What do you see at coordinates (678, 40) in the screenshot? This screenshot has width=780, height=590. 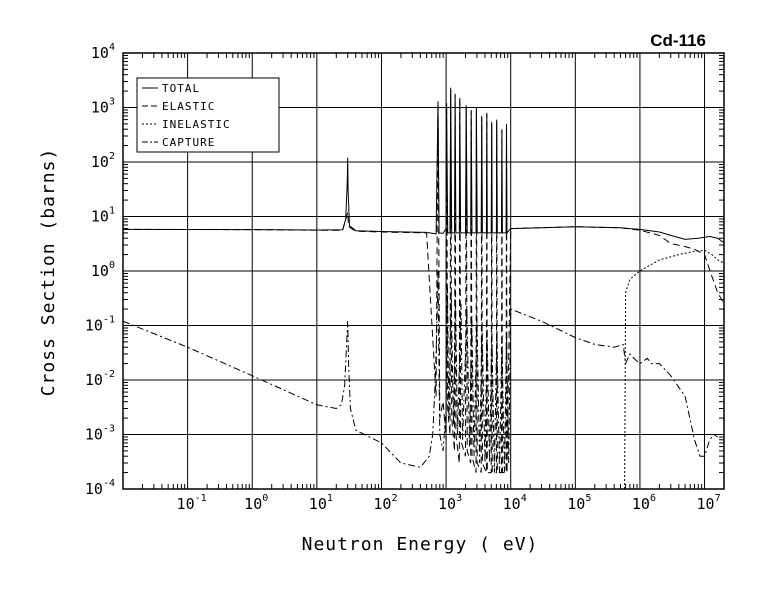 I see `chart-title: Cd-116` at bounding box center [678, 40].